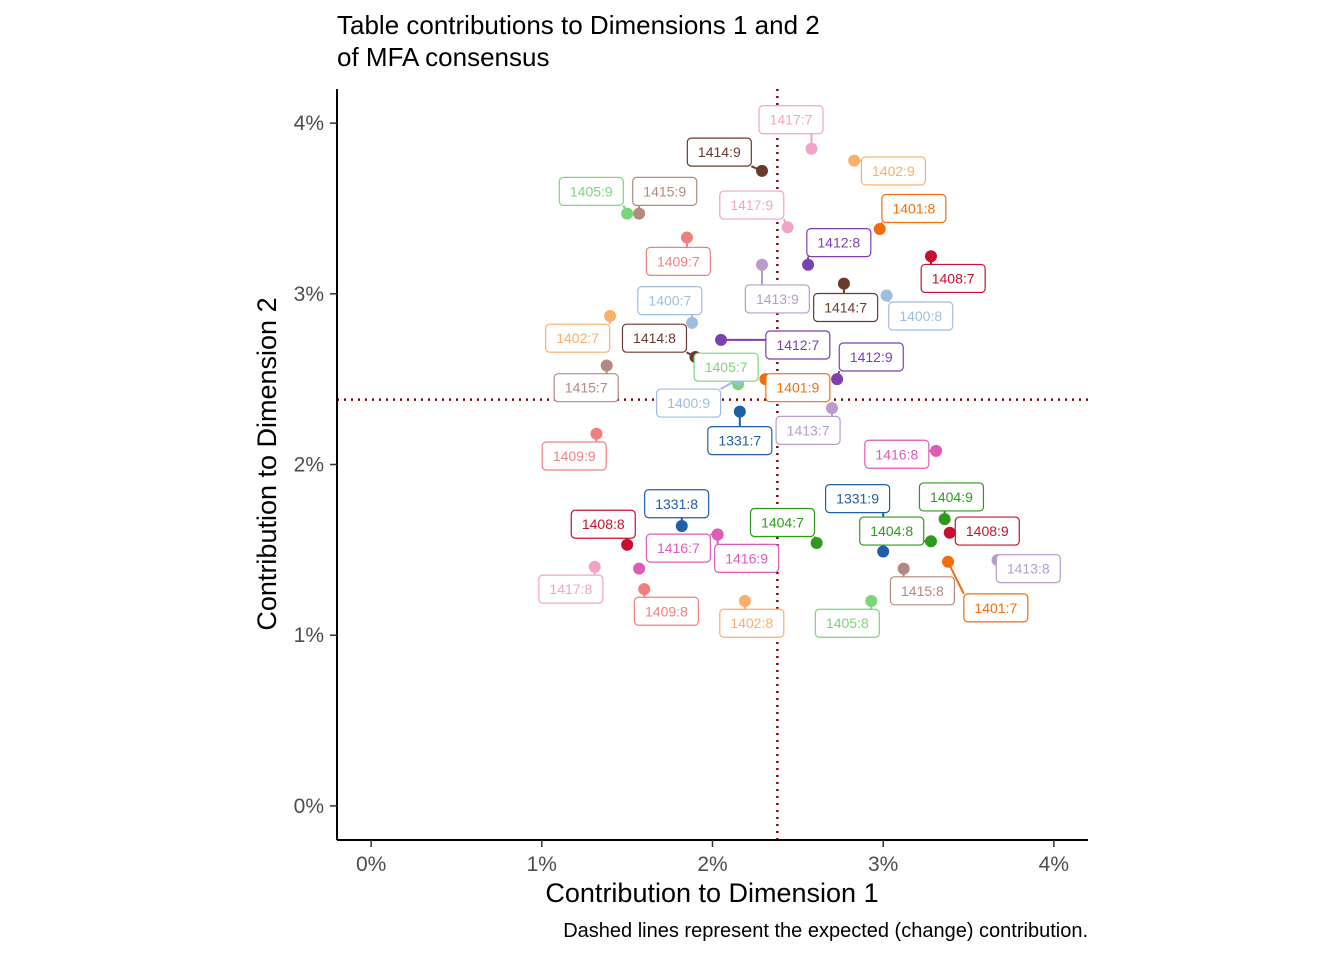  I want to click on point-label: 1412:7, so click(797, 345).